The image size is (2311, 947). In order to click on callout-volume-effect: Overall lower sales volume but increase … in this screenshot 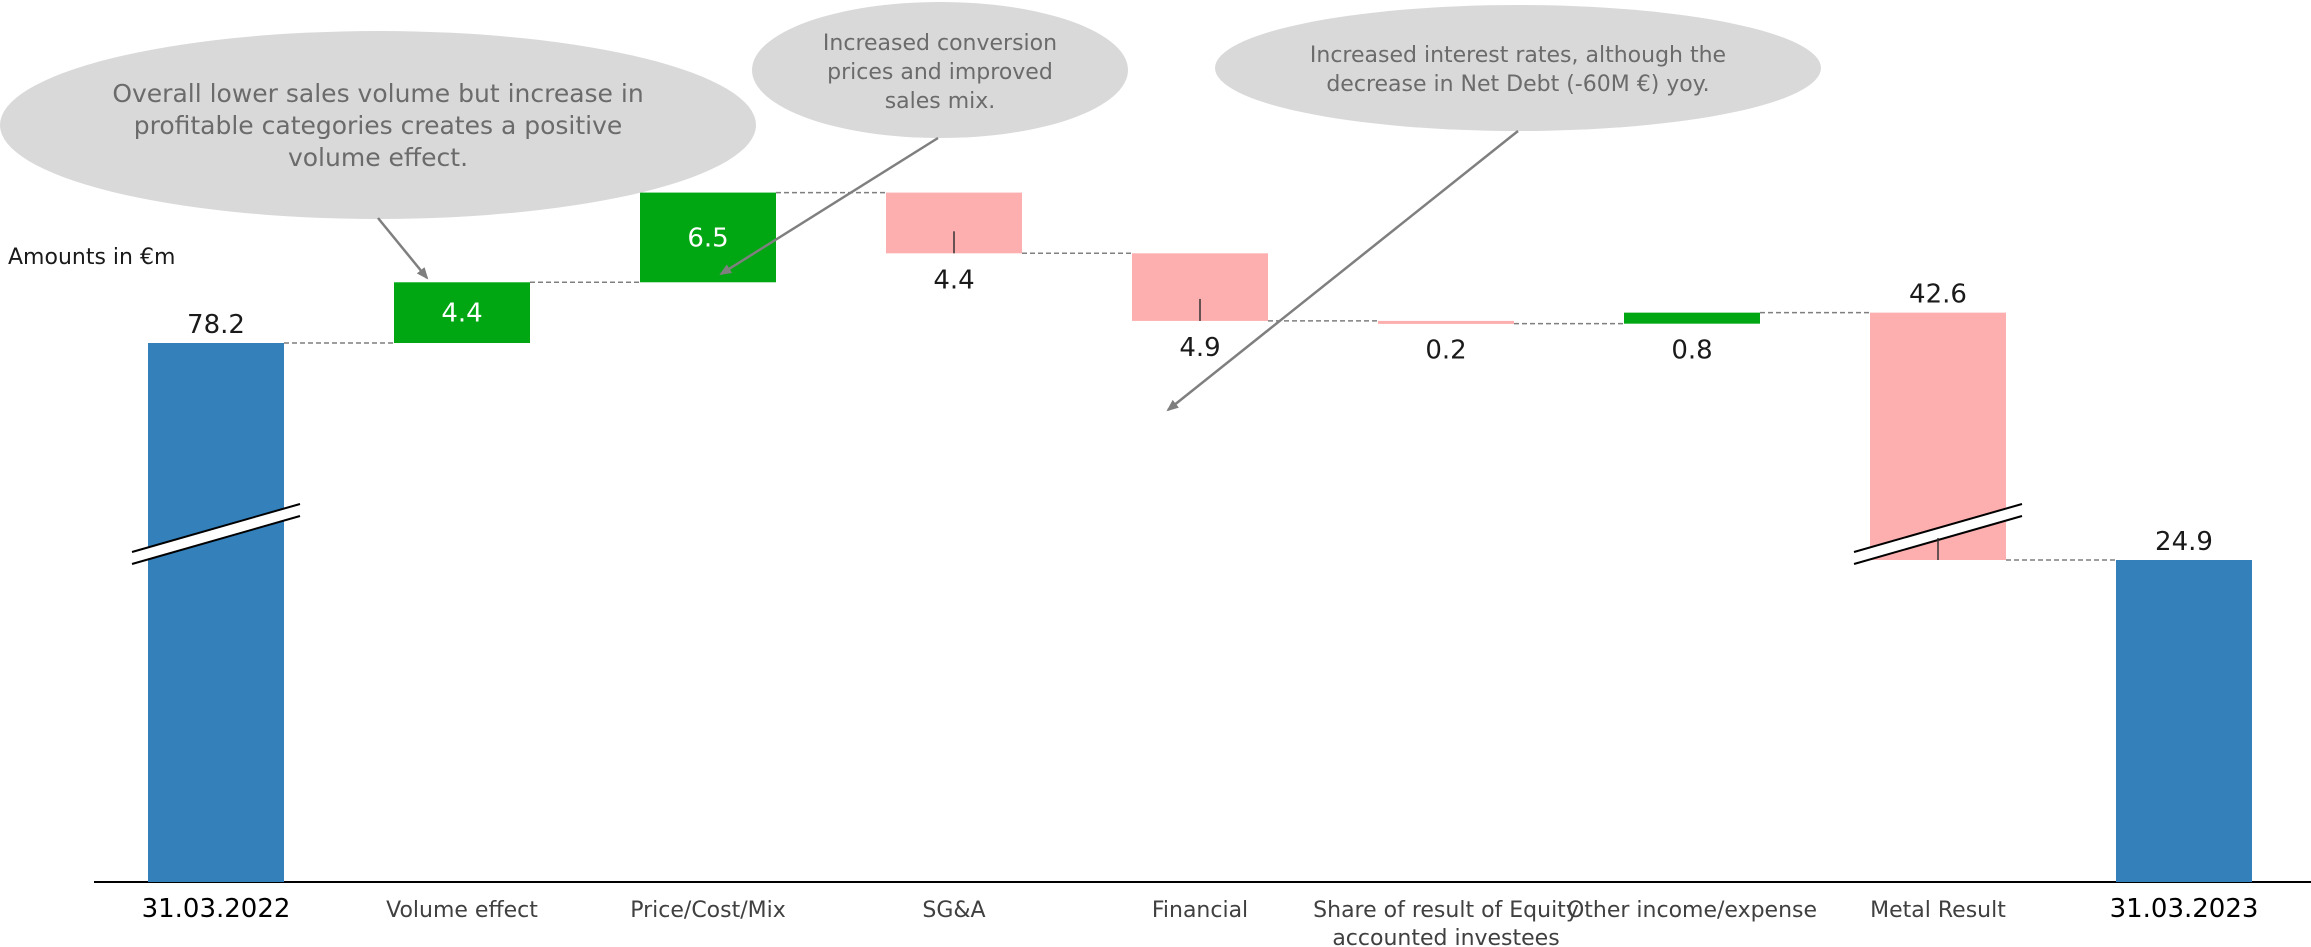, I will do `click(378, 155)`.